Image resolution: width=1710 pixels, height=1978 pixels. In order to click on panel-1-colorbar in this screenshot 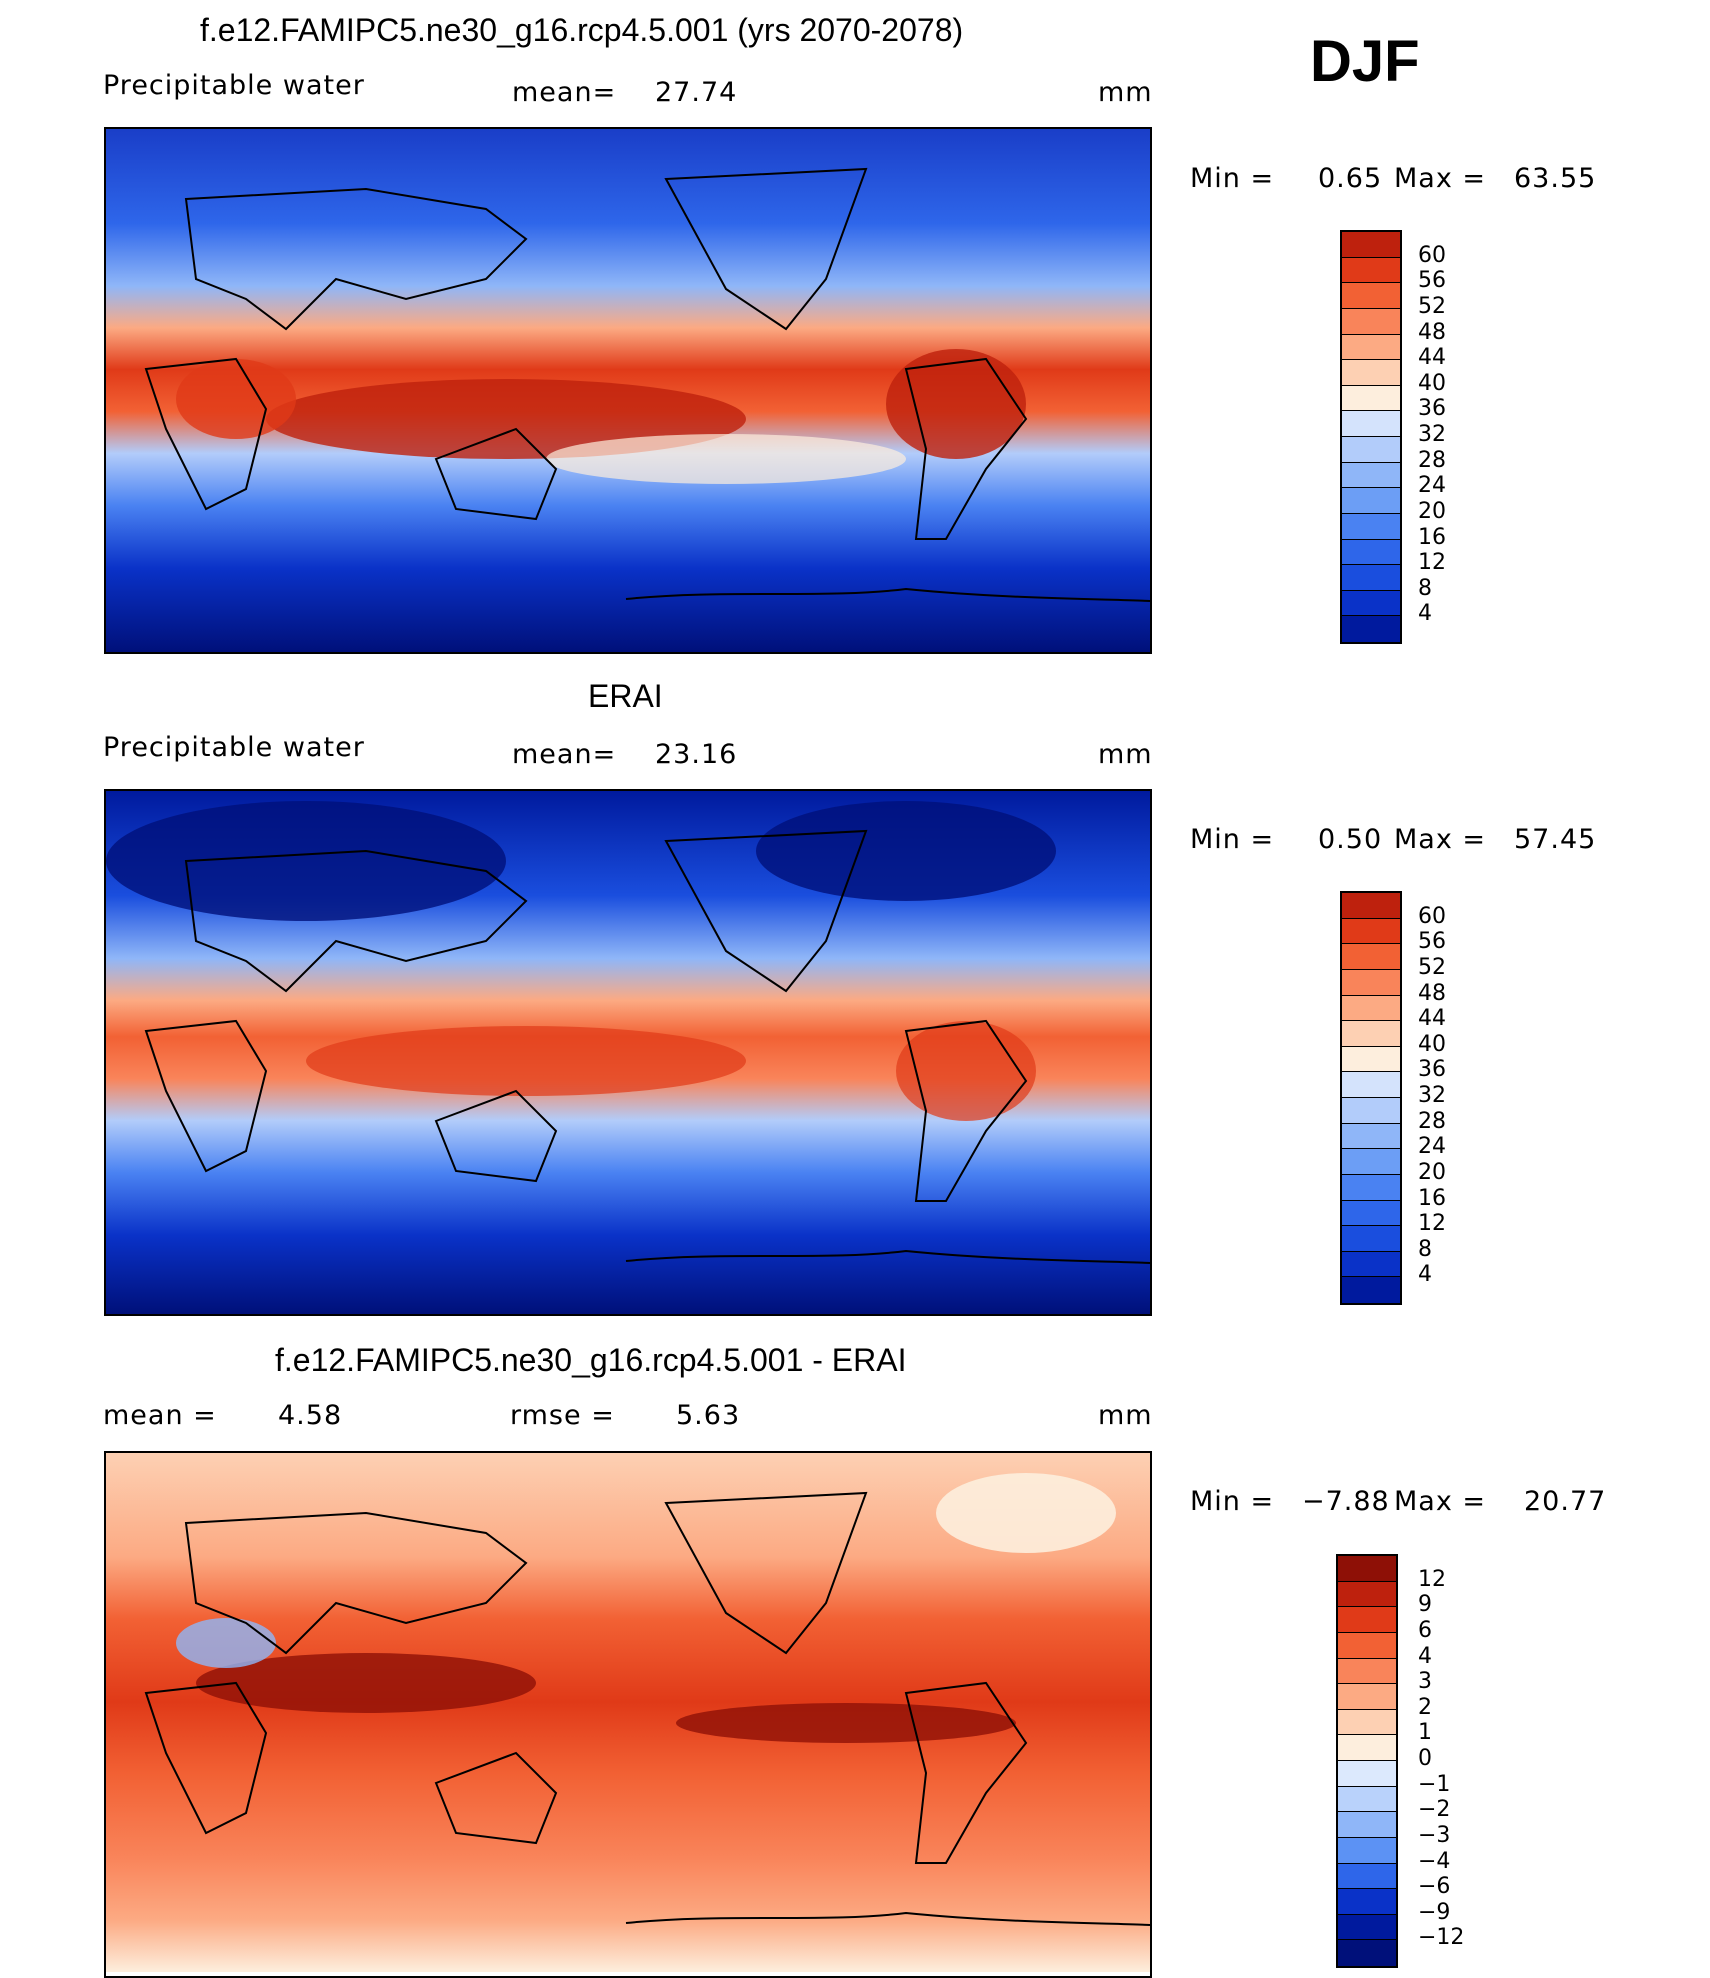, I will do `click(1371, 437)`.